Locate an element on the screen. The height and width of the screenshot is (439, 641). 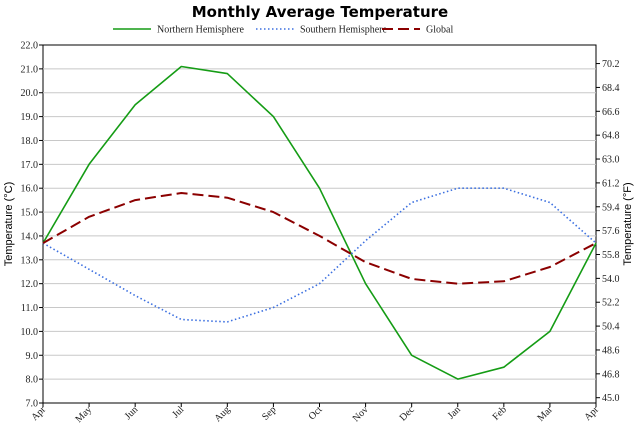
x-tick-label: Mar is located at coordinates (545, 414).